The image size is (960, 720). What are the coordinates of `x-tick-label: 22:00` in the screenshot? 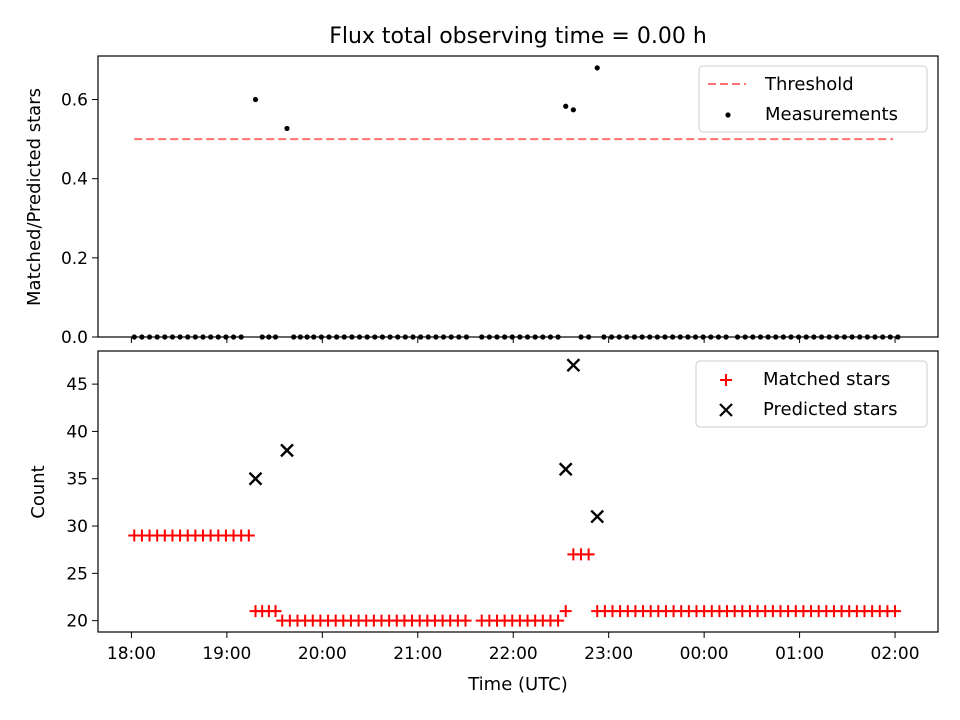 It's located at (513, 654).